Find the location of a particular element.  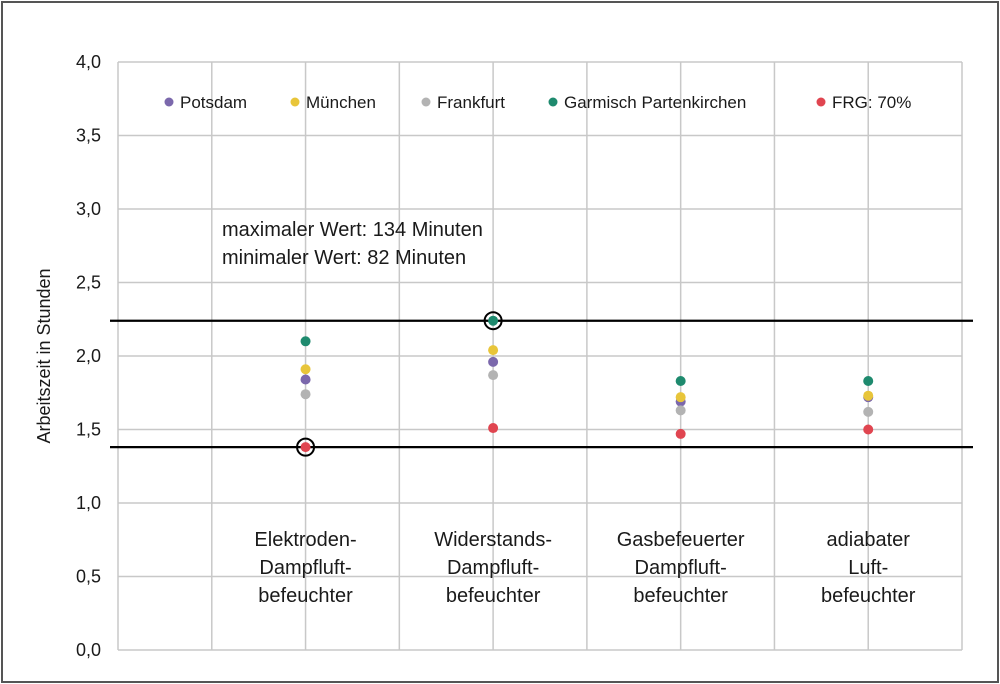

category-label-line: Gasbefeuerter is located at coordinates (681, 540).